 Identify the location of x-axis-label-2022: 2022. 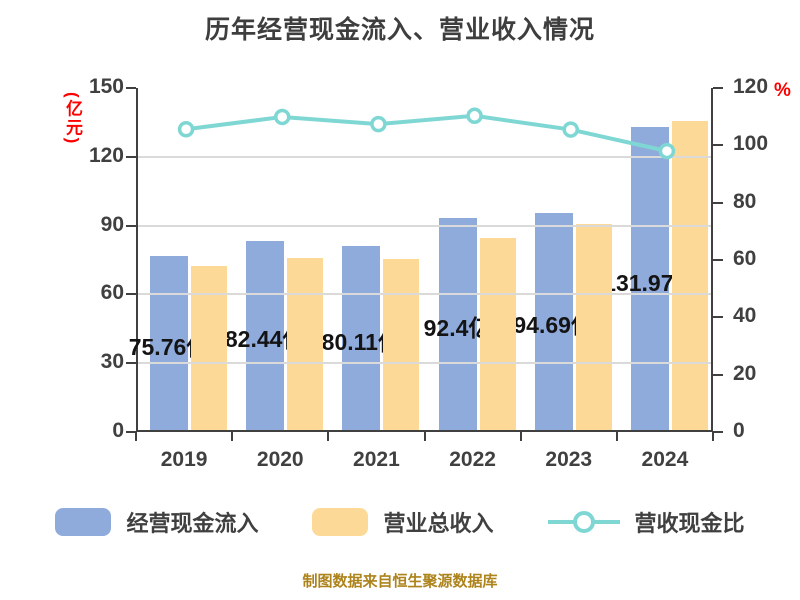
(472, 459).